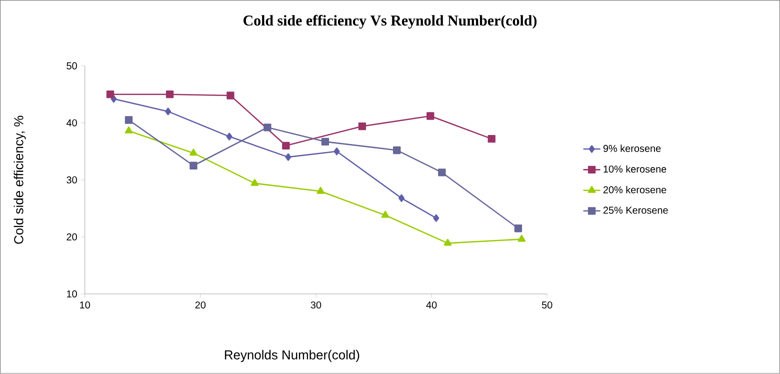 This screenshot has width=780, height=374. I want to click on x-tick-label: 50, so click(547, 305).